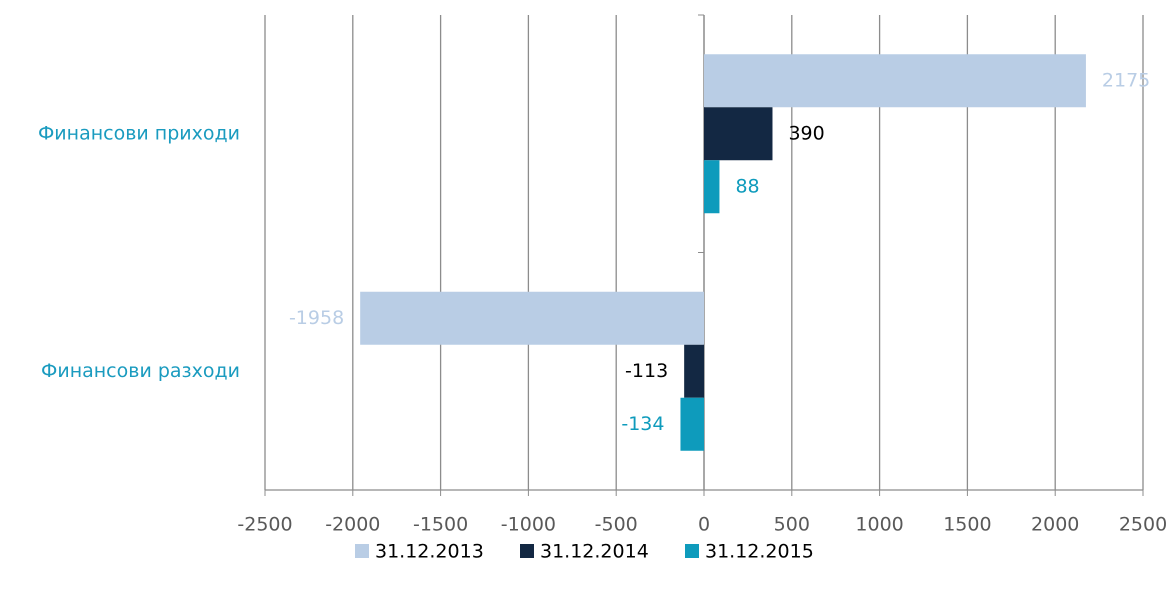 This screenshot has height=596, width=1175. Describe the element at coordinates (792, 525) in the screenshot. I see `x-tick-label: 500` at that location.